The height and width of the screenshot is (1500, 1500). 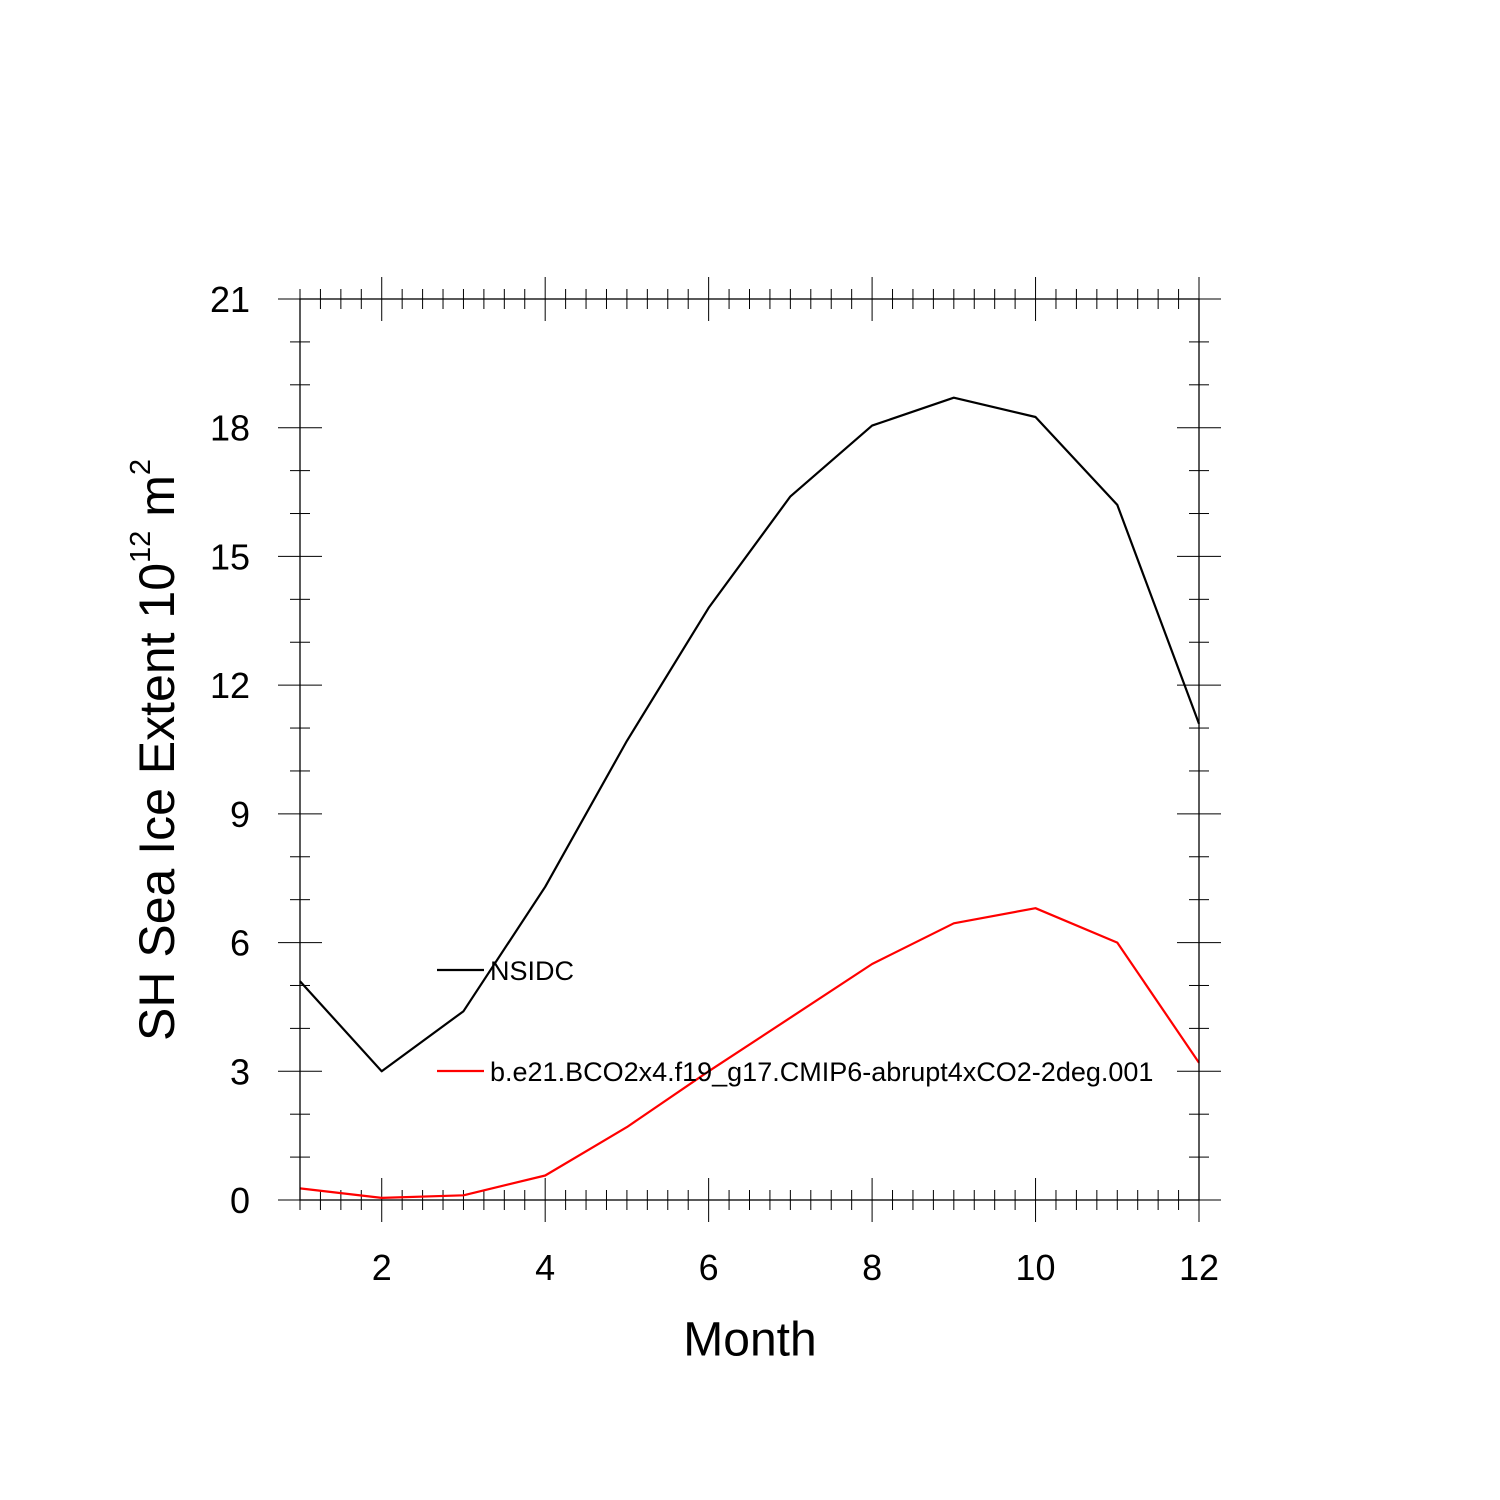 What do you see at coordinates (1036, 1267) in the screenshot?
I see `x-tick-label: 10` at bounding box center [1036, 1267].